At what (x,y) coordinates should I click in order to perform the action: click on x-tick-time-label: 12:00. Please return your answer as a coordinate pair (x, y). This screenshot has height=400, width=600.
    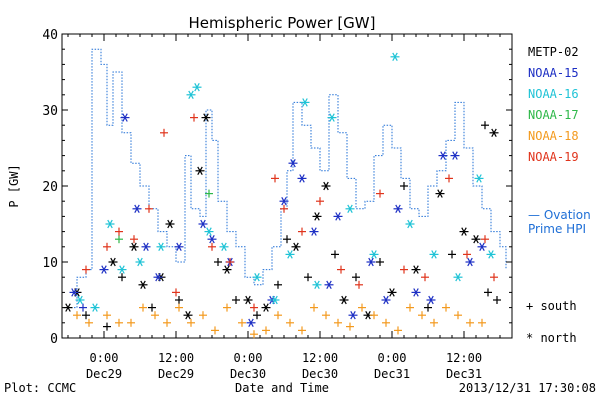
    Looking at the image, I should click on (176, 358).